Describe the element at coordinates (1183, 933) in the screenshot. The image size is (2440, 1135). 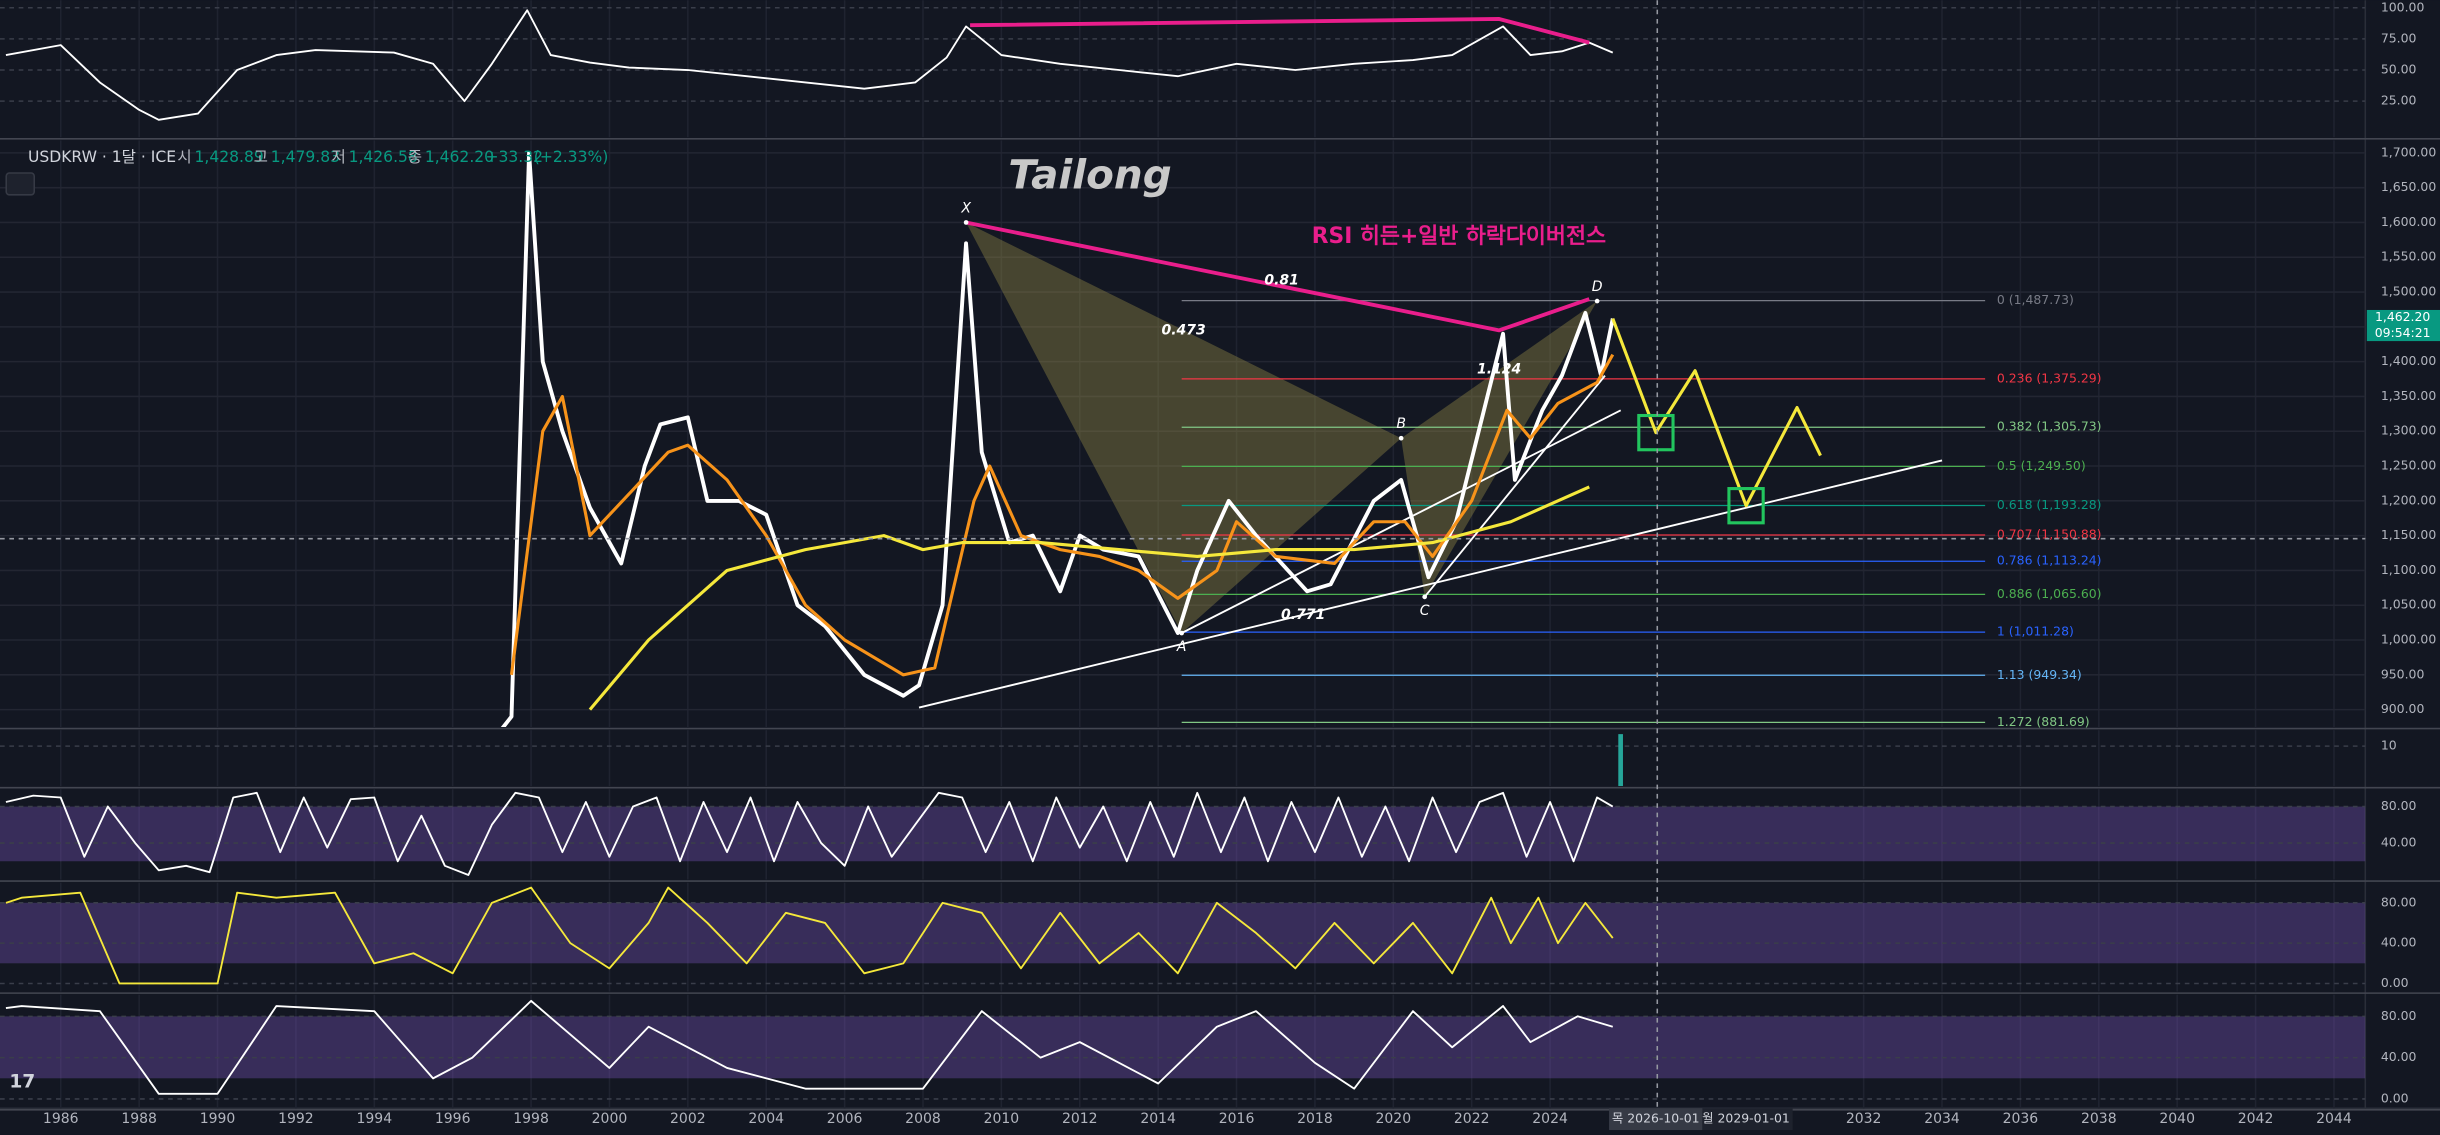
I see `oscillator-band` at that location.